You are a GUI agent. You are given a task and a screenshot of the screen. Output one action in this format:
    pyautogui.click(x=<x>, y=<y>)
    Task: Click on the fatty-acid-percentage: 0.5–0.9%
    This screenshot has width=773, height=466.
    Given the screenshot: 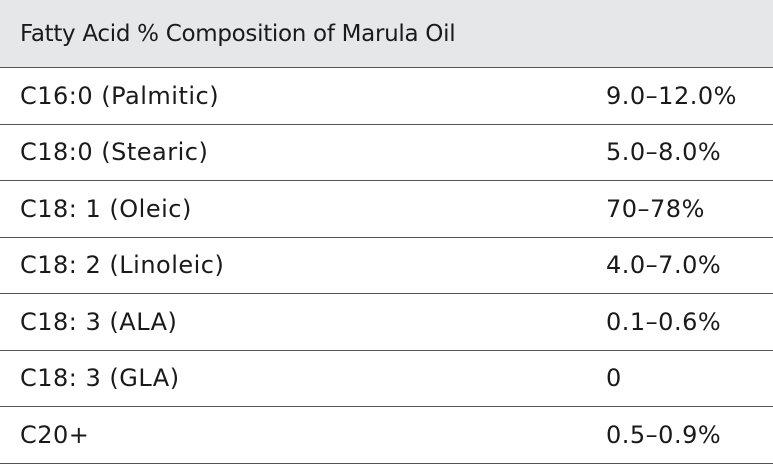 What is the action you would take?
    pyautogui.click(x=664, y=434)
    